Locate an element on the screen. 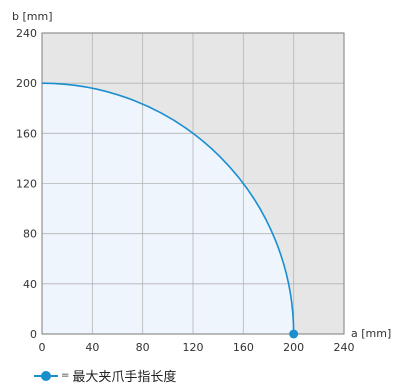  legend-equals: = is located at coordinates (65, 375).